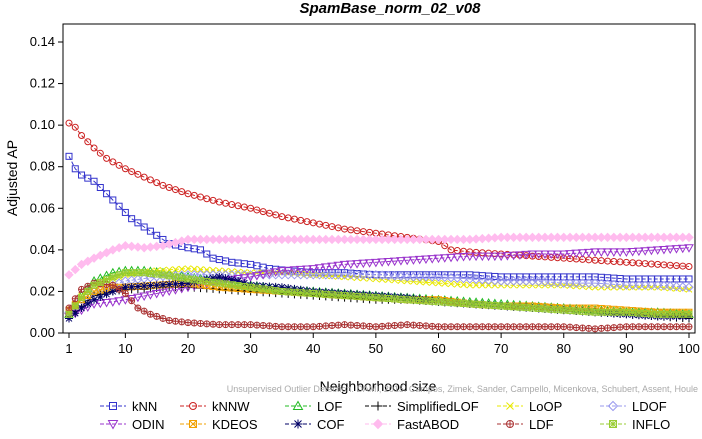 The width and height of the screenshot is (702, 439). I want to click on y-tick-label: 0.12, so click(42, 83).